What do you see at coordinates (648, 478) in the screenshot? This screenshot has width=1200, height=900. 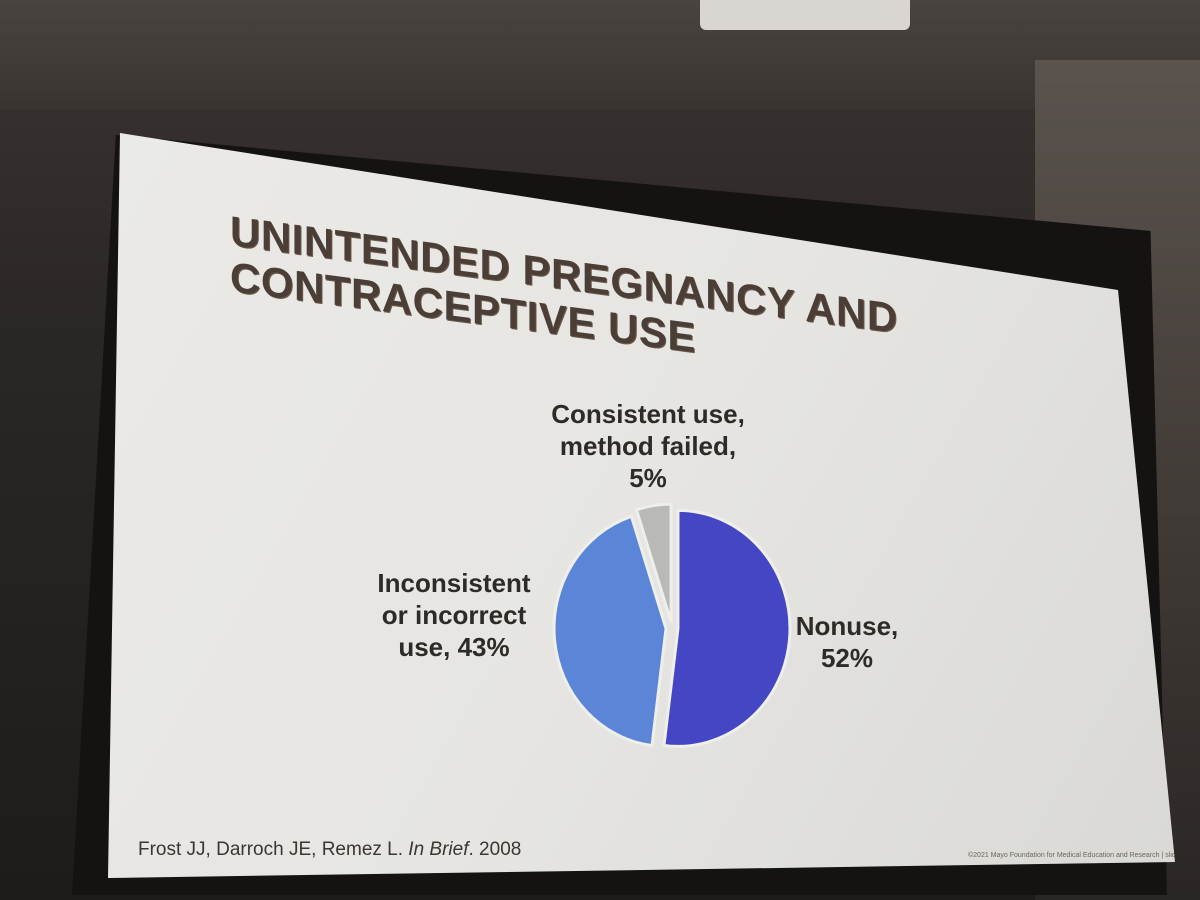 I see `slice-label-consistent-line-3: 5%` at bounding box center [648, 478].